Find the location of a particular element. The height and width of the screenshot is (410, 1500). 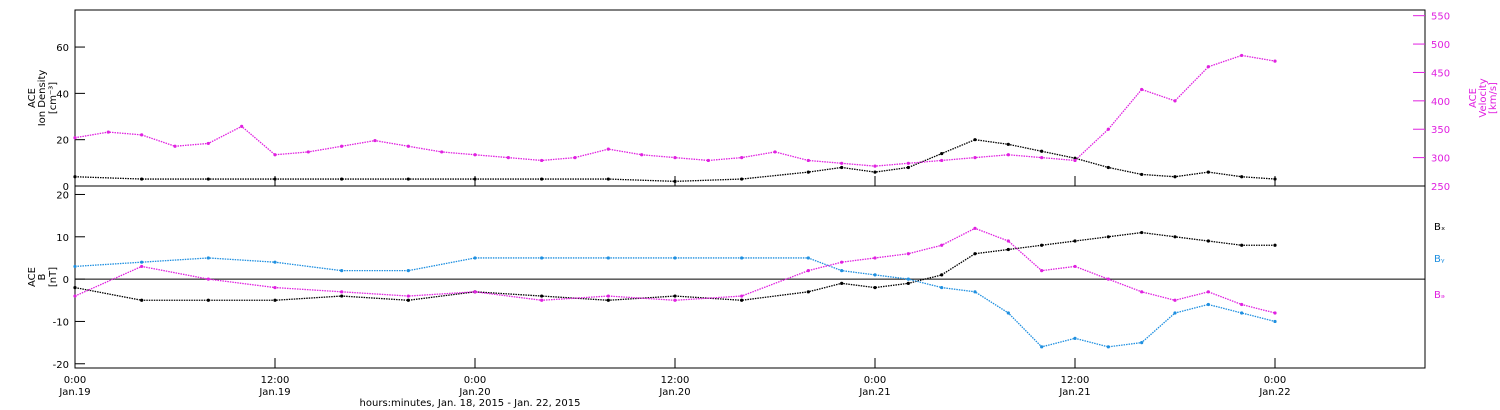

legend-bz: Bₔ is located at coordinates (1439, 295).